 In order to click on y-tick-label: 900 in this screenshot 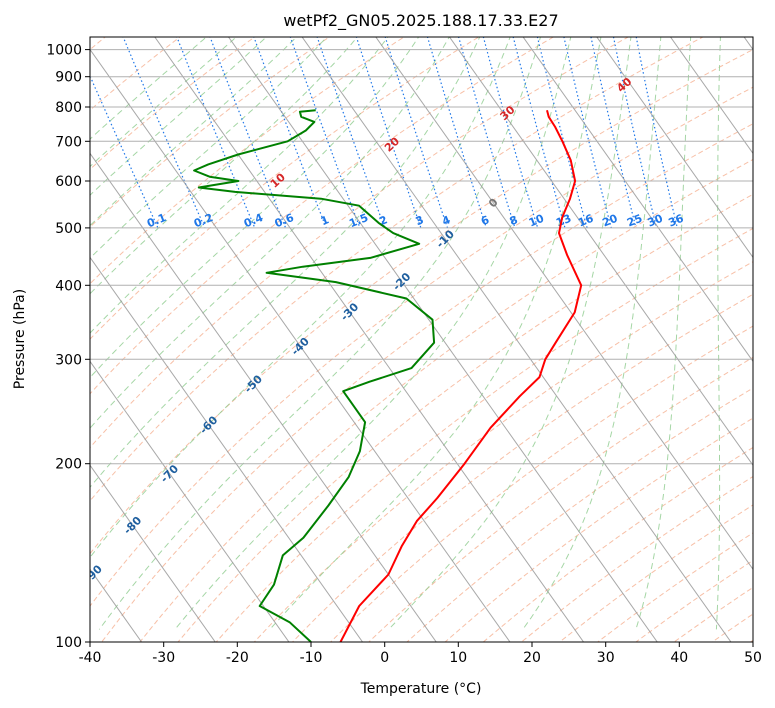, I will do `click(68, 78)`.